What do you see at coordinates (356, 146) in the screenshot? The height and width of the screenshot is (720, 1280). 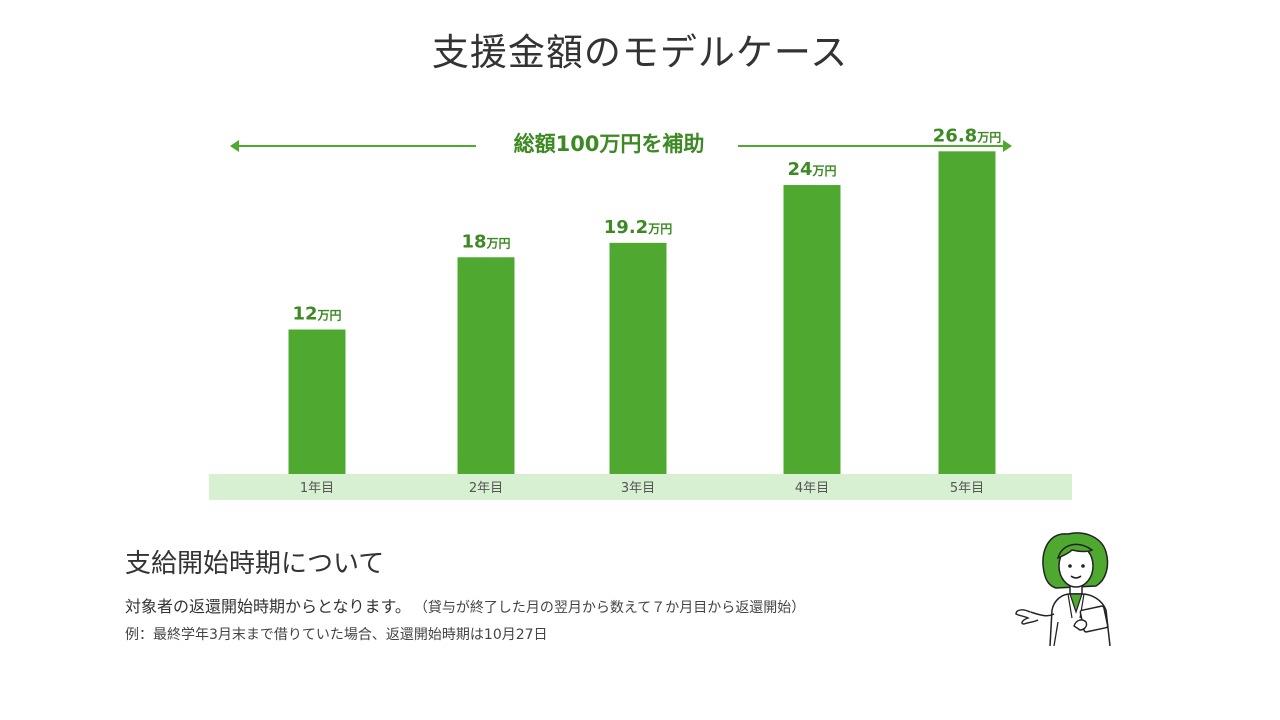 I see `arrow-left-line` at bounding box center [356, 146].